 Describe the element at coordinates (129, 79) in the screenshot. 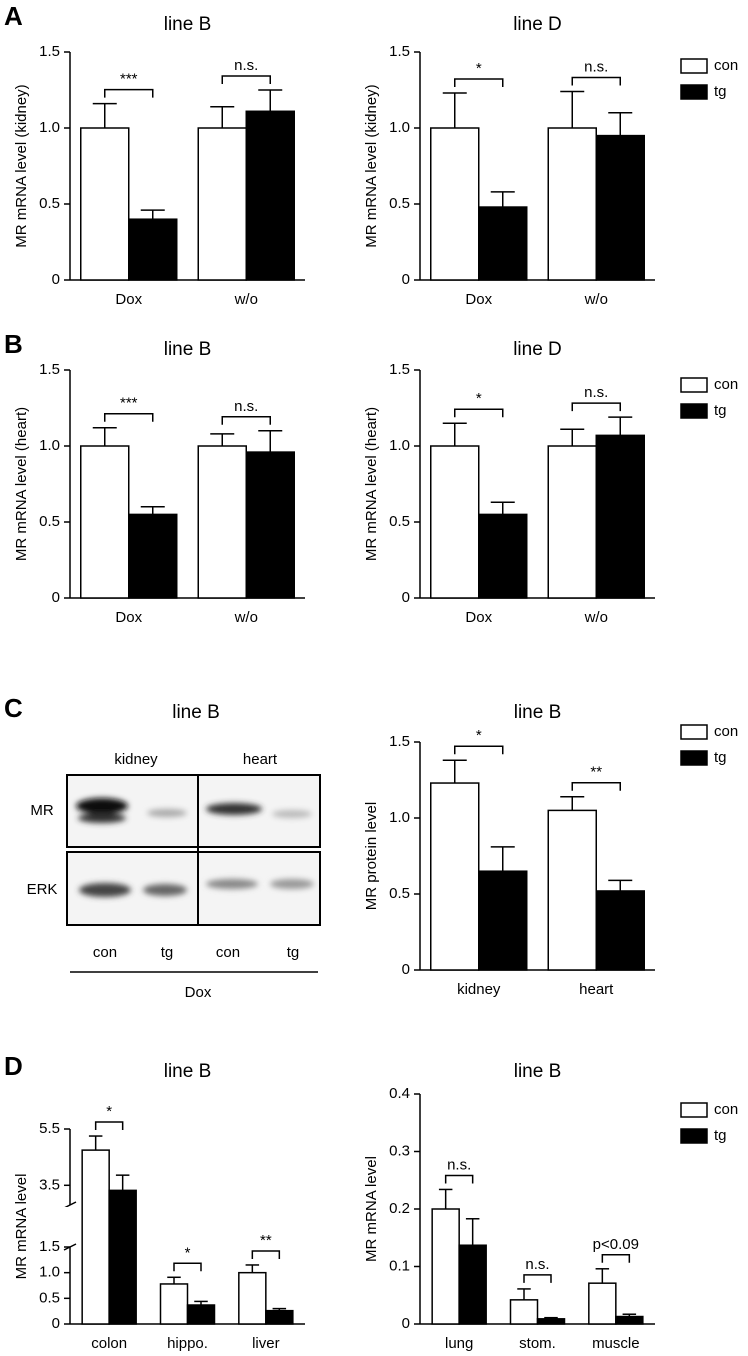

I see `significance-label: ***` at that location.